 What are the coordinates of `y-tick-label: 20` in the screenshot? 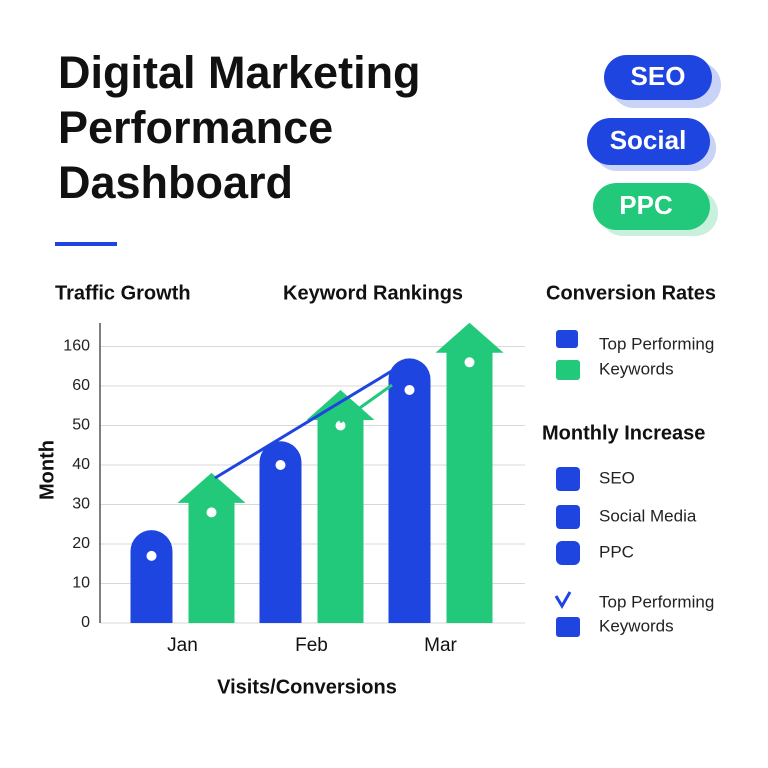 It's located at (81, 543).